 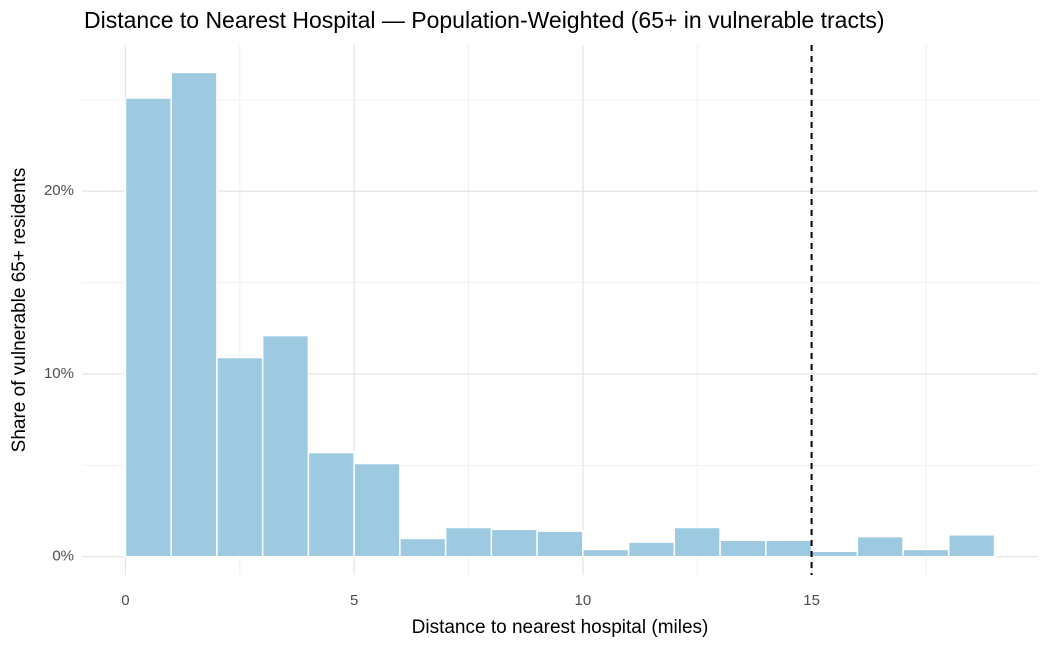 What do you see at coordinates (125, 600) in the screenshot?
I see `x-tick-label: 0` at bounding box center [125, 600].